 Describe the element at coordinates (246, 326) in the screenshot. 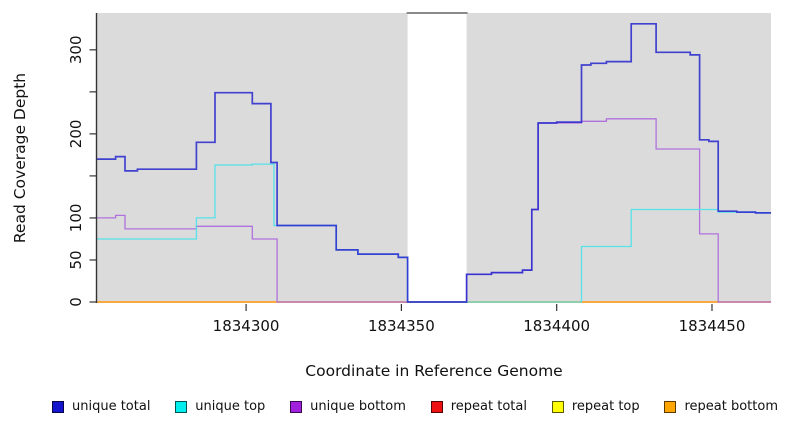

I see `x-tick-label: 1834300` at that location.